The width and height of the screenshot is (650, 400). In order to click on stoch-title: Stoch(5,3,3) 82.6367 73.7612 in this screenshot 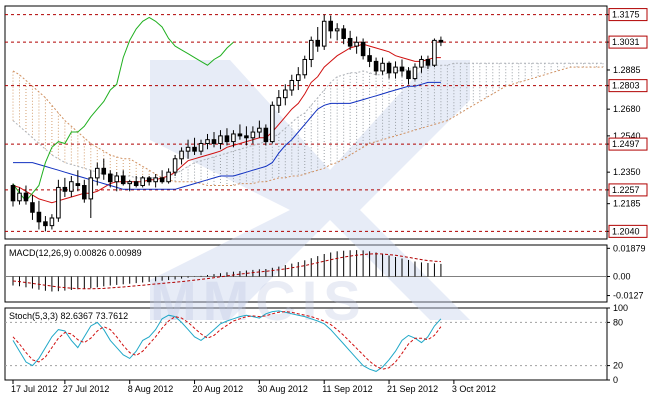, I will do `click(68, 316)`.